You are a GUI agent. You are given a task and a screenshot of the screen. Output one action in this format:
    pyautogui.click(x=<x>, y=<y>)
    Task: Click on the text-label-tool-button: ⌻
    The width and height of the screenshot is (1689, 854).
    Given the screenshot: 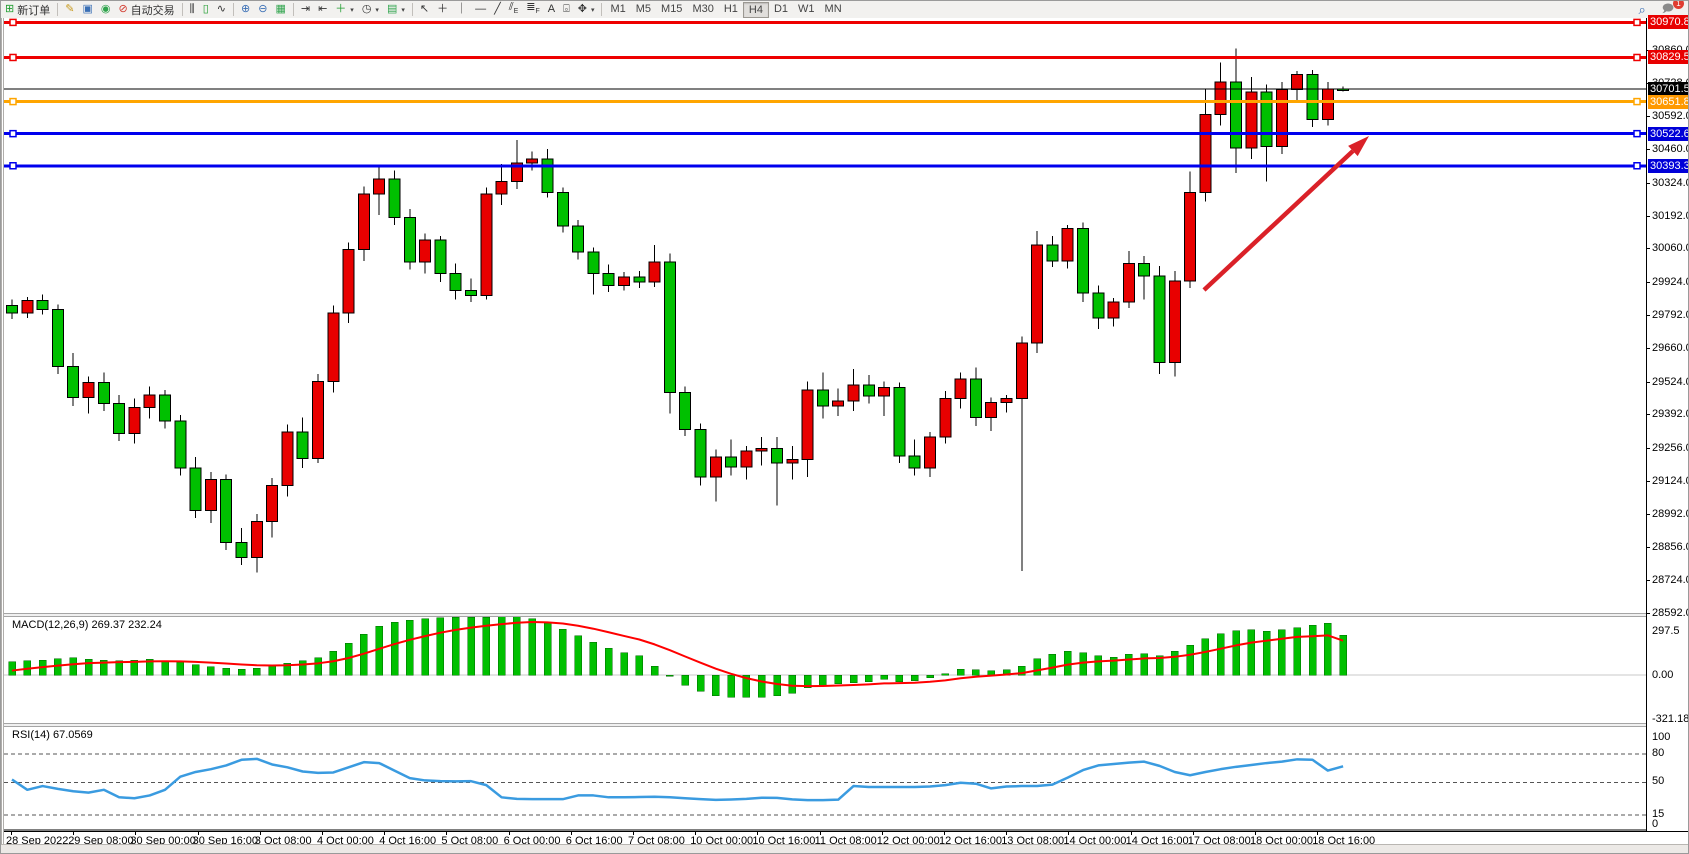 What is the action you would take?
    pyautogui.click(x=566, y=9)
    